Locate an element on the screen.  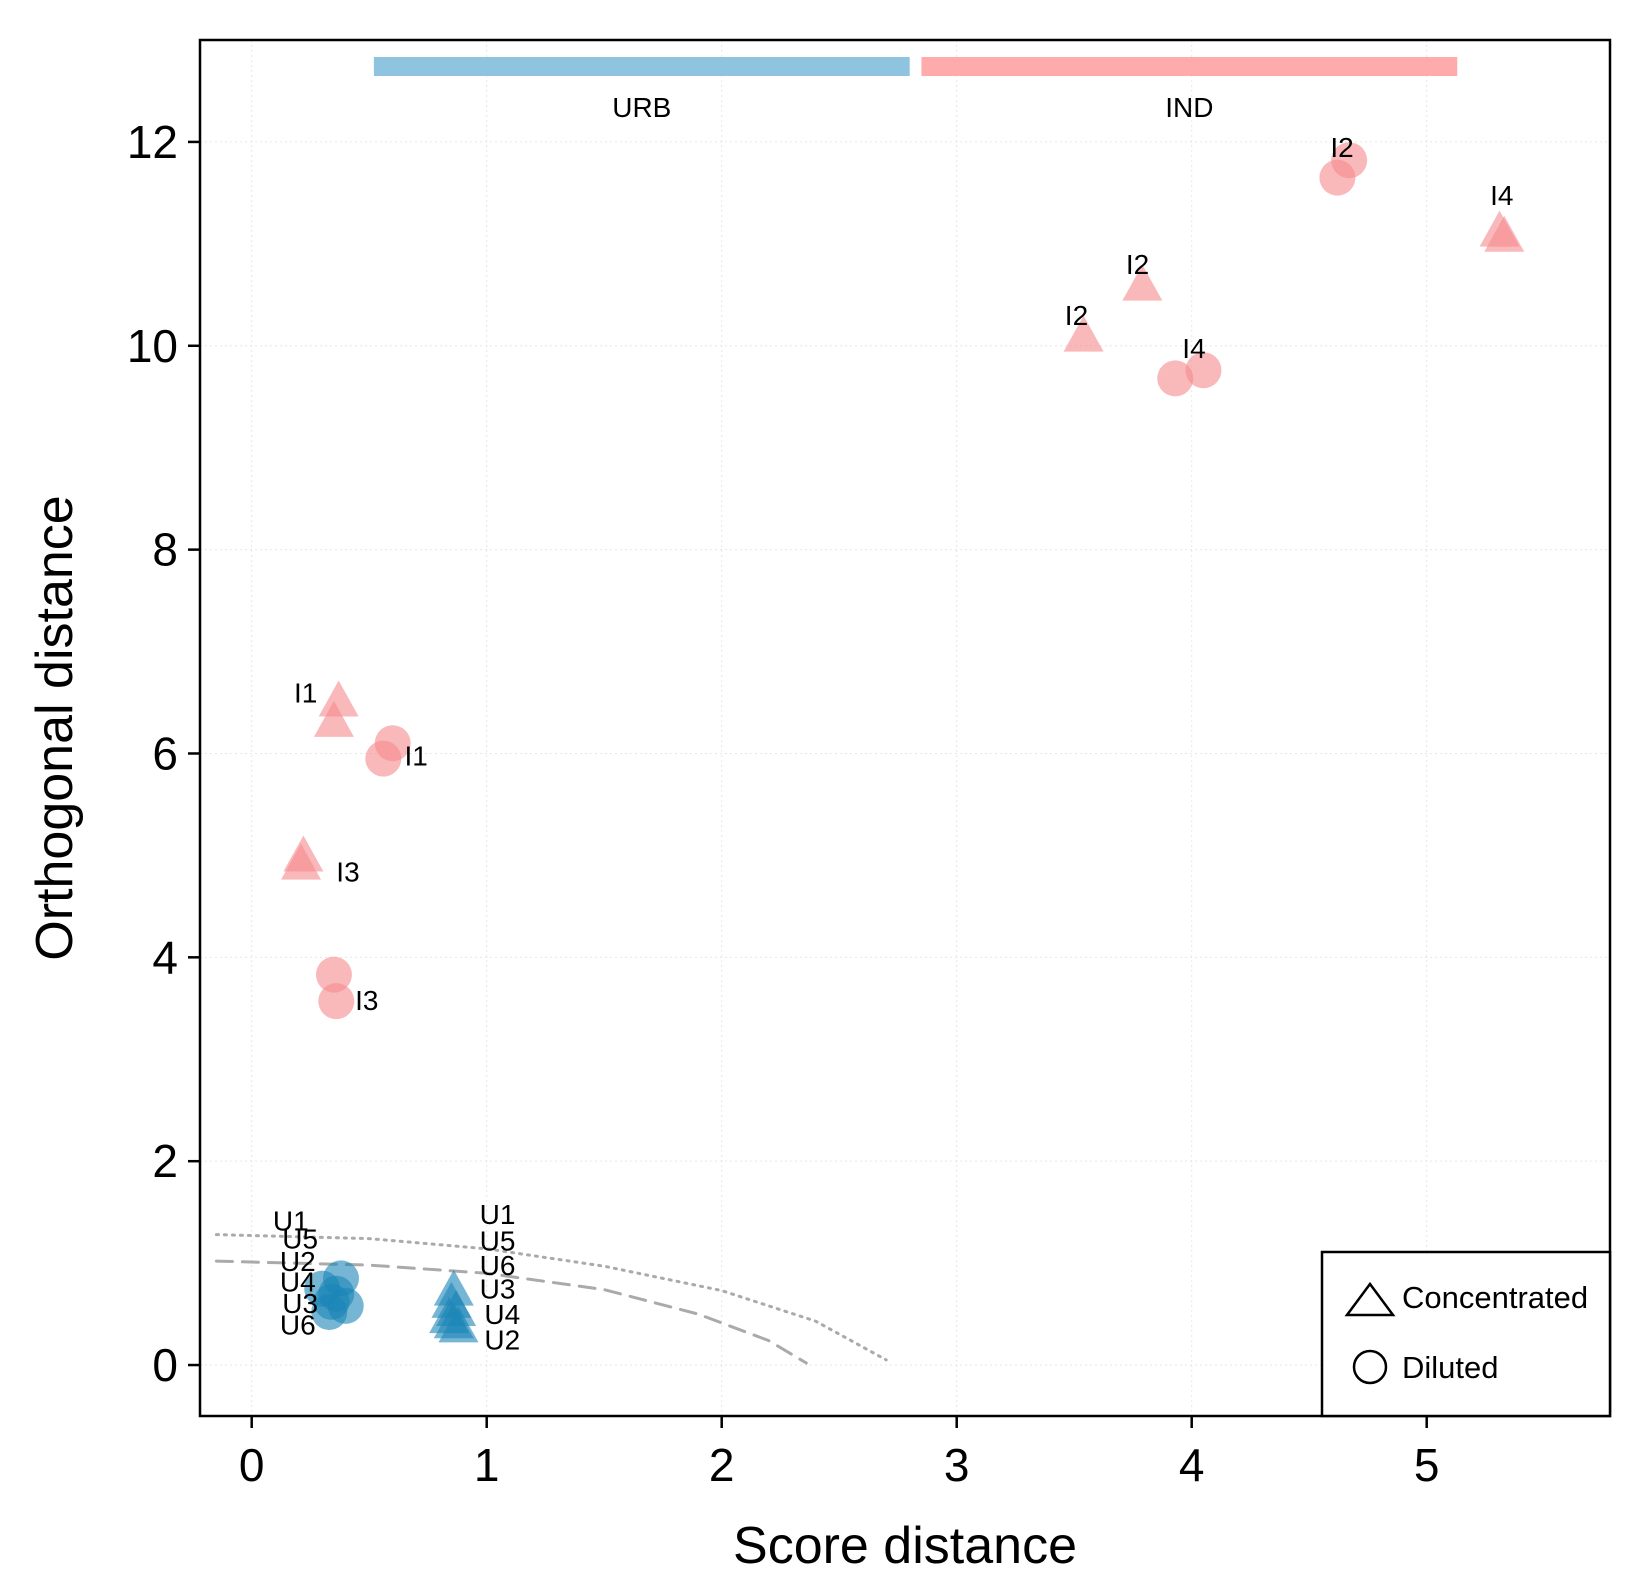
legend-box is located at coordinates (1466, 1334).